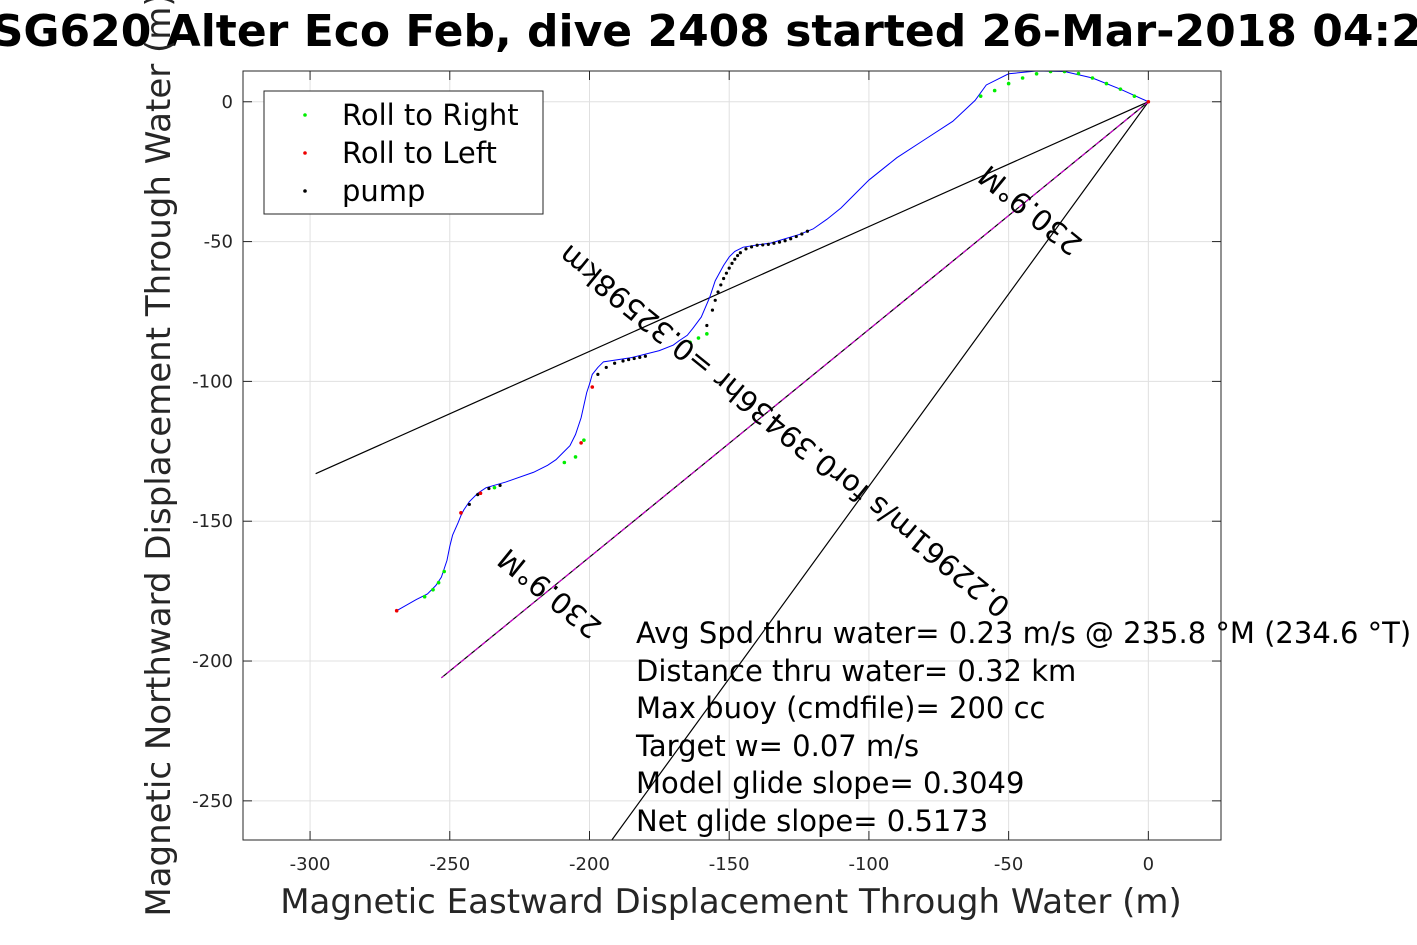 The width and height of the screenshot is (1417, 945). Describe the element at coordinates (830, 783) in the screenshot. I see `annotation-model-glide: Model glide slope= 0.3049` at that location.